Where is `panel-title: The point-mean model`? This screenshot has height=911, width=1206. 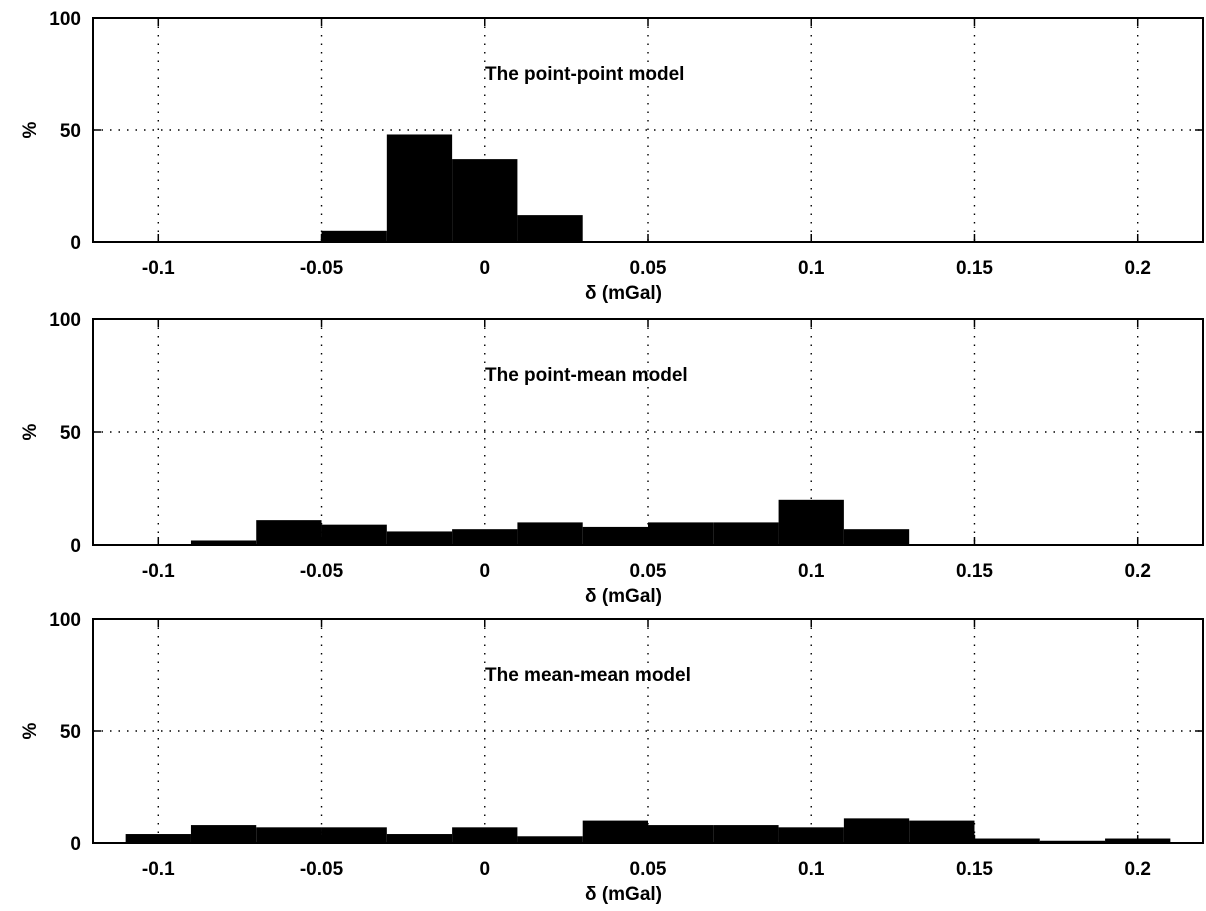 panel-title: The point-mean model is located at coordinates (586, 375).